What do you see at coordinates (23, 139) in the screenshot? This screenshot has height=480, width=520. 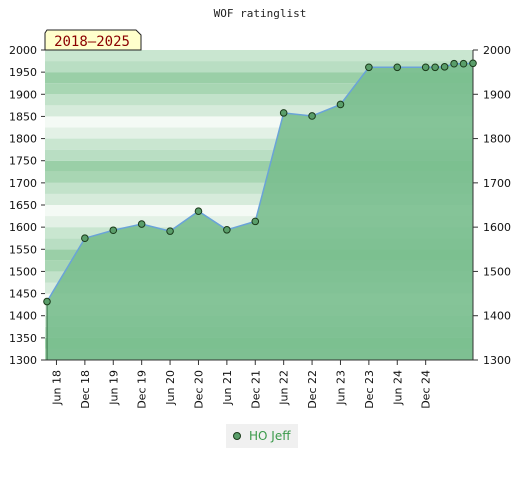 I see `y-tick-label-left: 1800` at bounding box center [23, 139].